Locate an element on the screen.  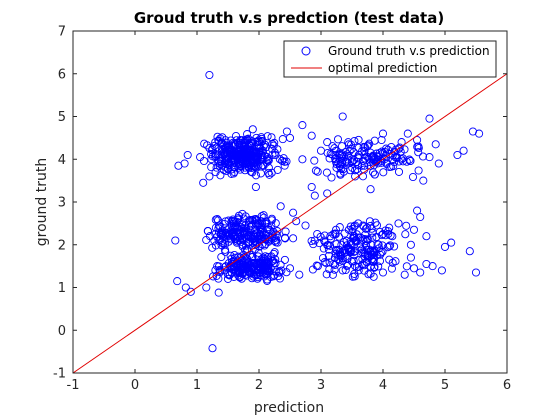
y-tick-label: 5 is located at coordinates (62, 117).